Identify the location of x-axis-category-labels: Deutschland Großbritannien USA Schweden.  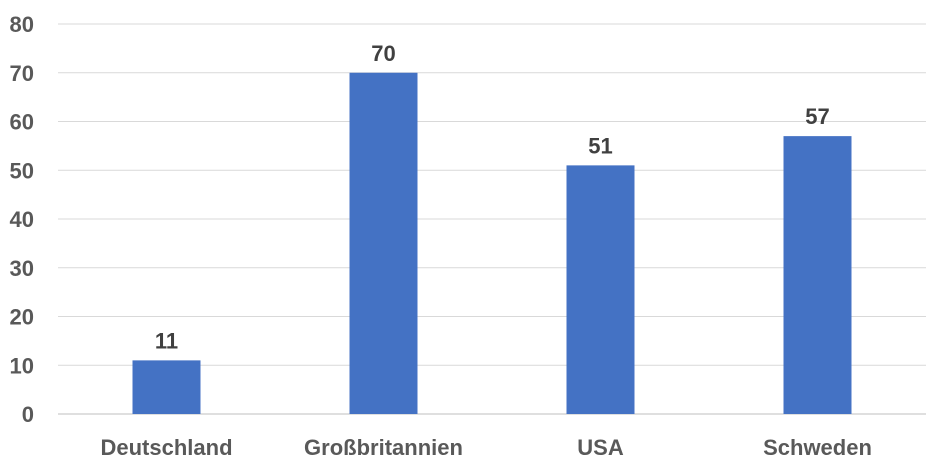
(485, 447).